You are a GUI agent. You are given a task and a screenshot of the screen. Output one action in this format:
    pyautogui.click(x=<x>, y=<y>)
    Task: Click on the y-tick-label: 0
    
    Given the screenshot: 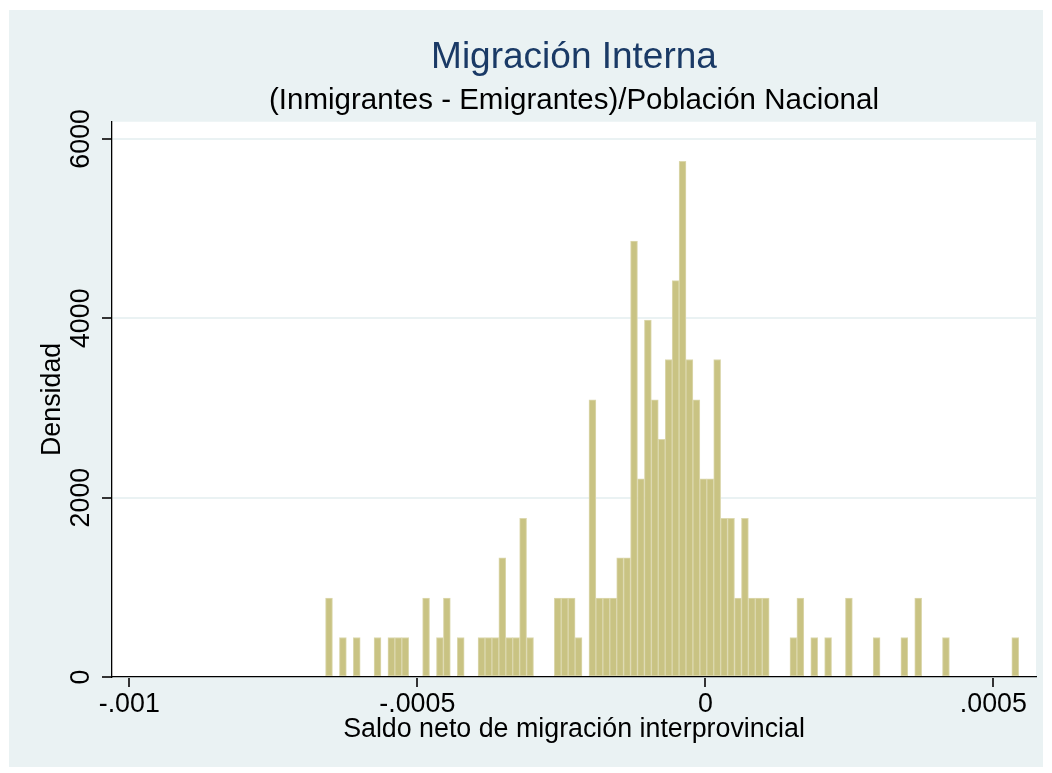 What is the action you would take?
    pyautogui.click(x=80, y=677)
    